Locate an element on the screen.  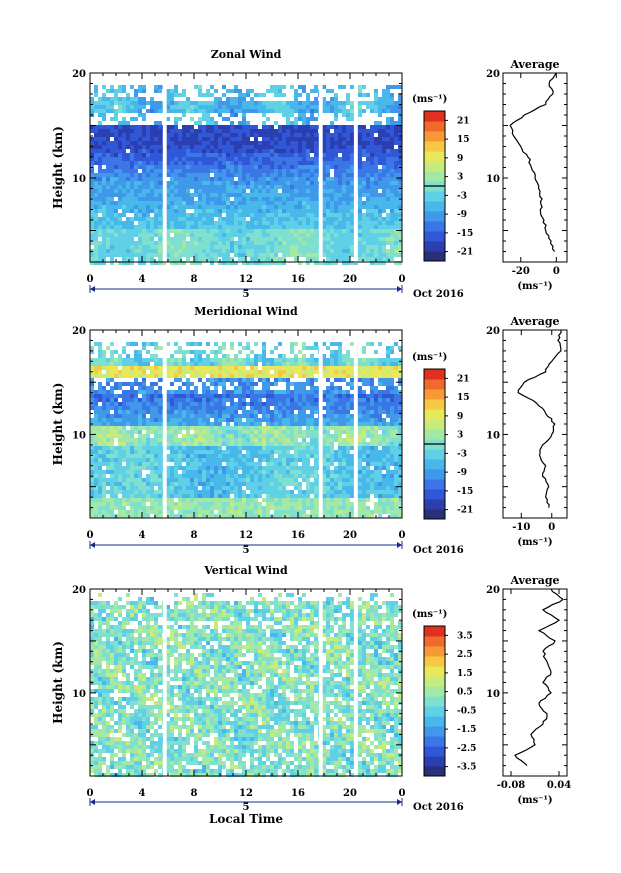
colorbar-segment is located at coordinates (434, 146).